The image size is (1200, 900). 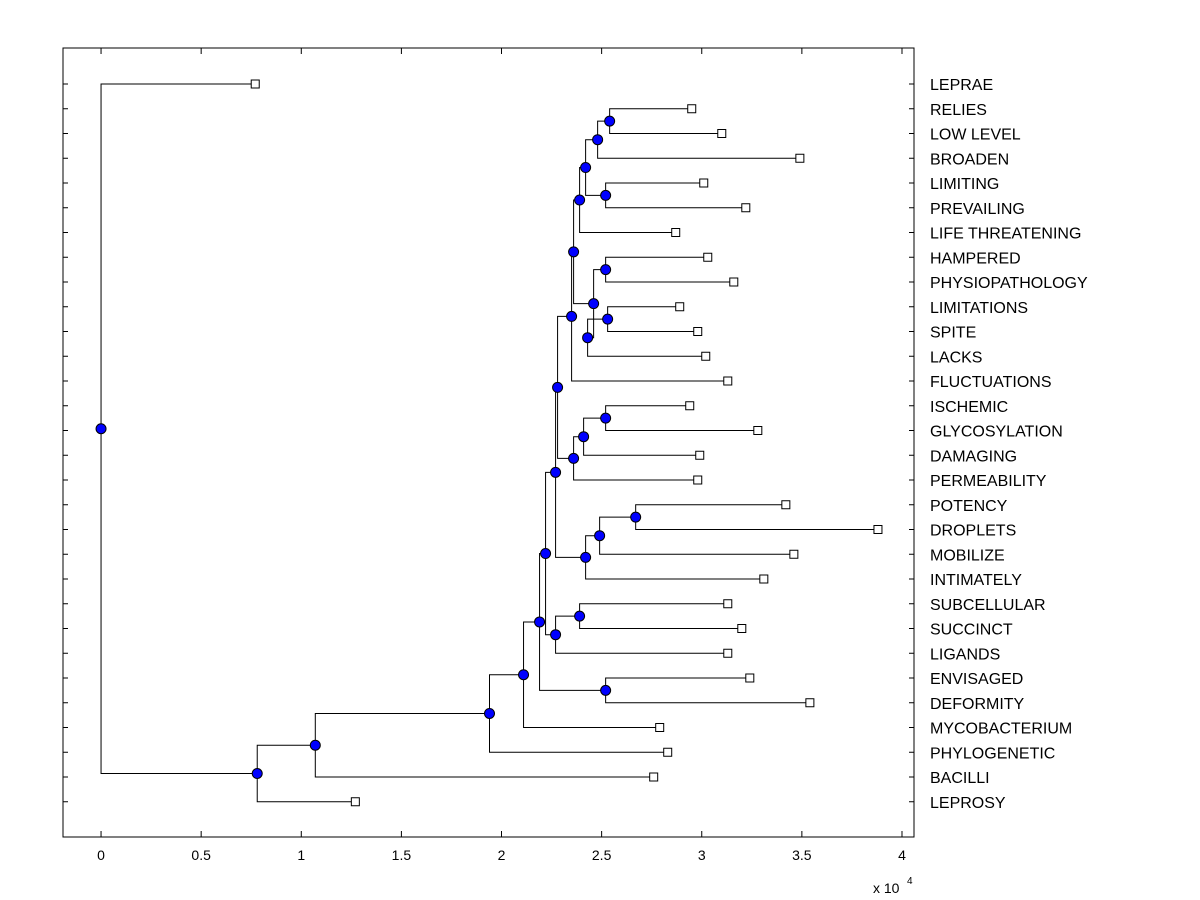 I want to click on leaf-label: LEPRAE, so click(x=961, y=85).